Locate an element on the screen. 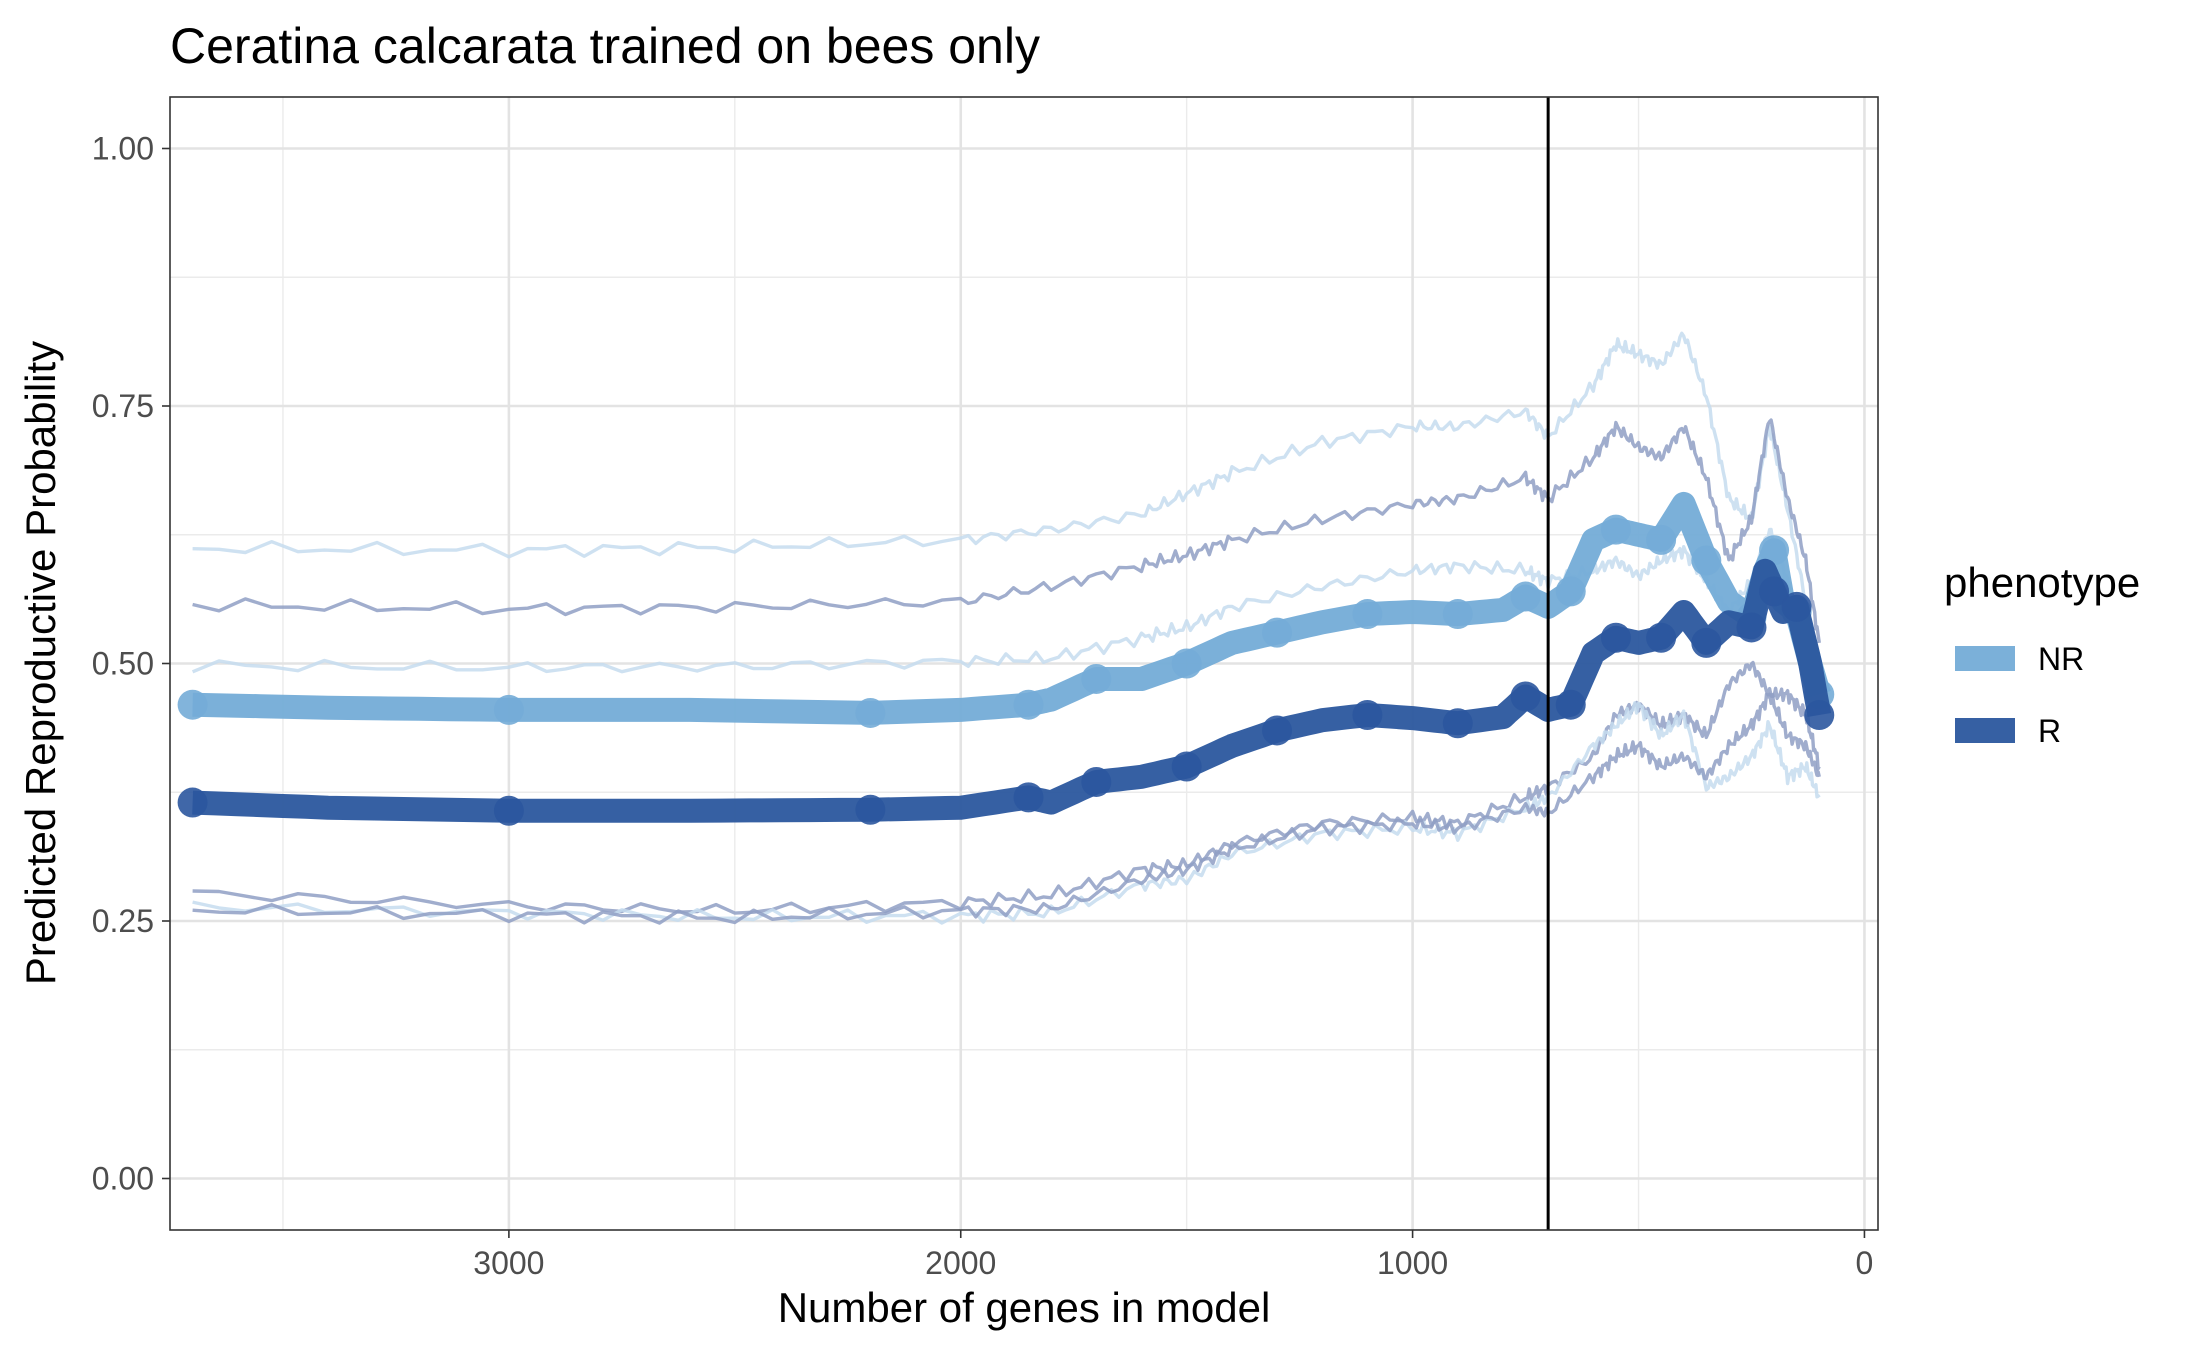  y-tick-label: 1.00 is located at coordinates (123, 149).